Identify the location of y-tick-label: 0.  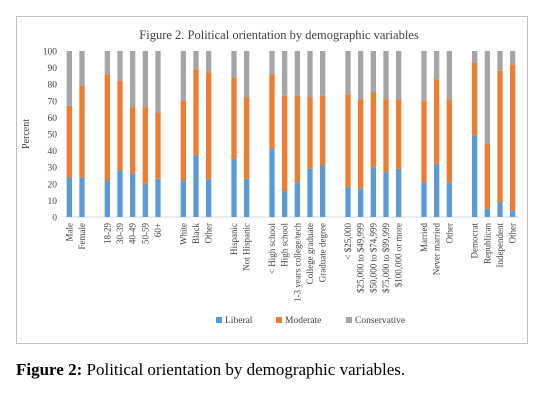
(54, 219).